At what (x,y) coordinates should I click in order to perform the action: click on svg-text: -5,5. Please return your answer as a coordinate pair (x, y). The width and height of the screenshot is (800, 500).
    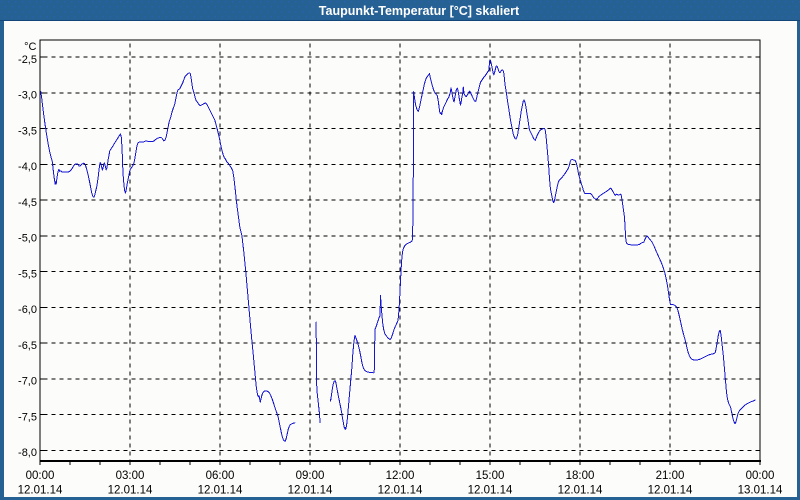
    Looking at the image, I should click on (27, 274).